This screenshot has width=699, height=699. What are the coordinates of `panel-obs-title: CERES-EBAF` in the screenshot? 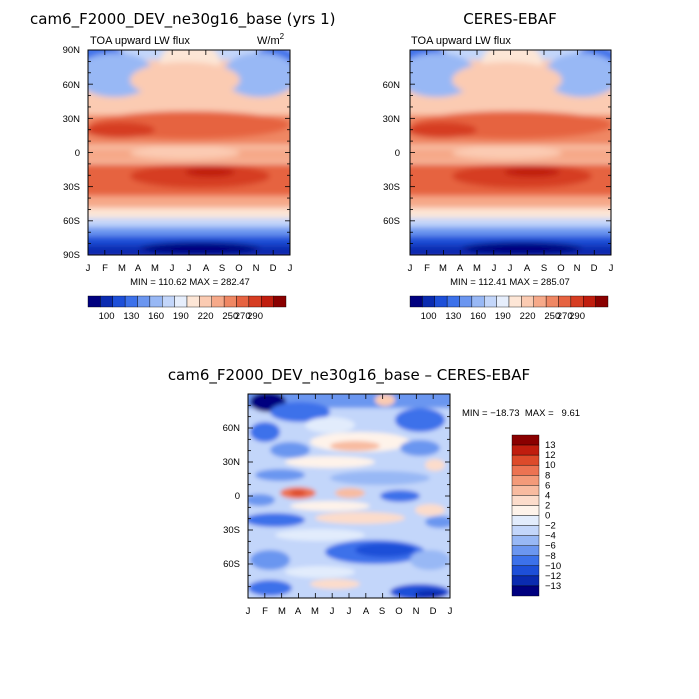 It's located at (509, 19).